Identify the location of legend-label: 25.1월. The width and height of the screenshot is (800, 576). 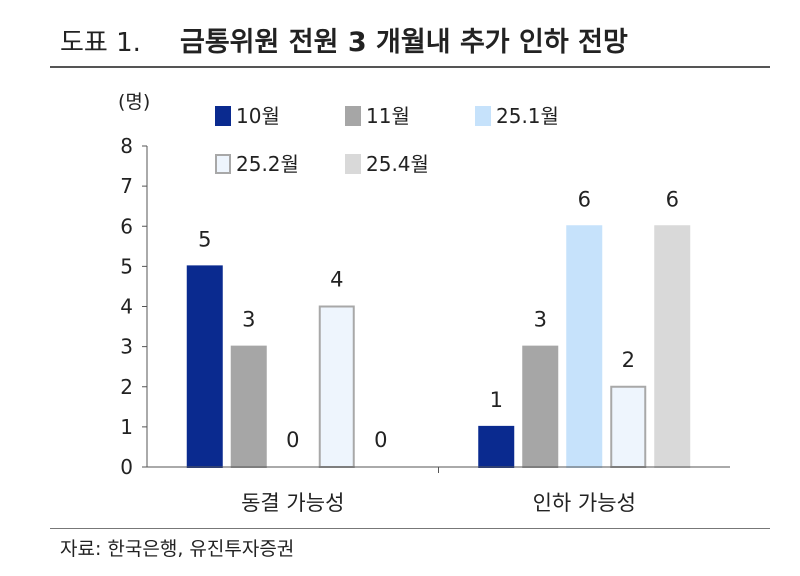
(527, 116).